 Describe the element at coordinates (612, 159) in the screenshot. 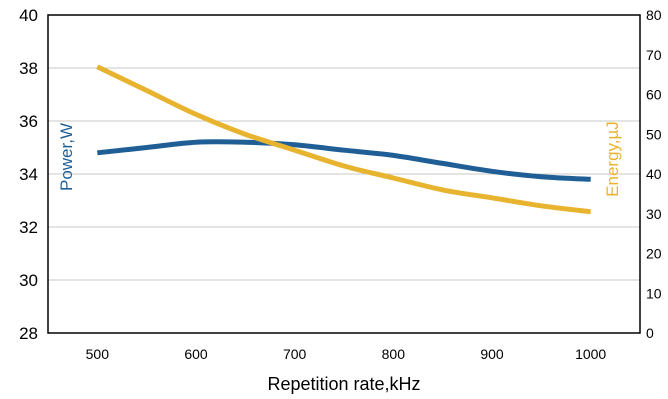

I see `right-axis-title: Energy,µJ` at that location.